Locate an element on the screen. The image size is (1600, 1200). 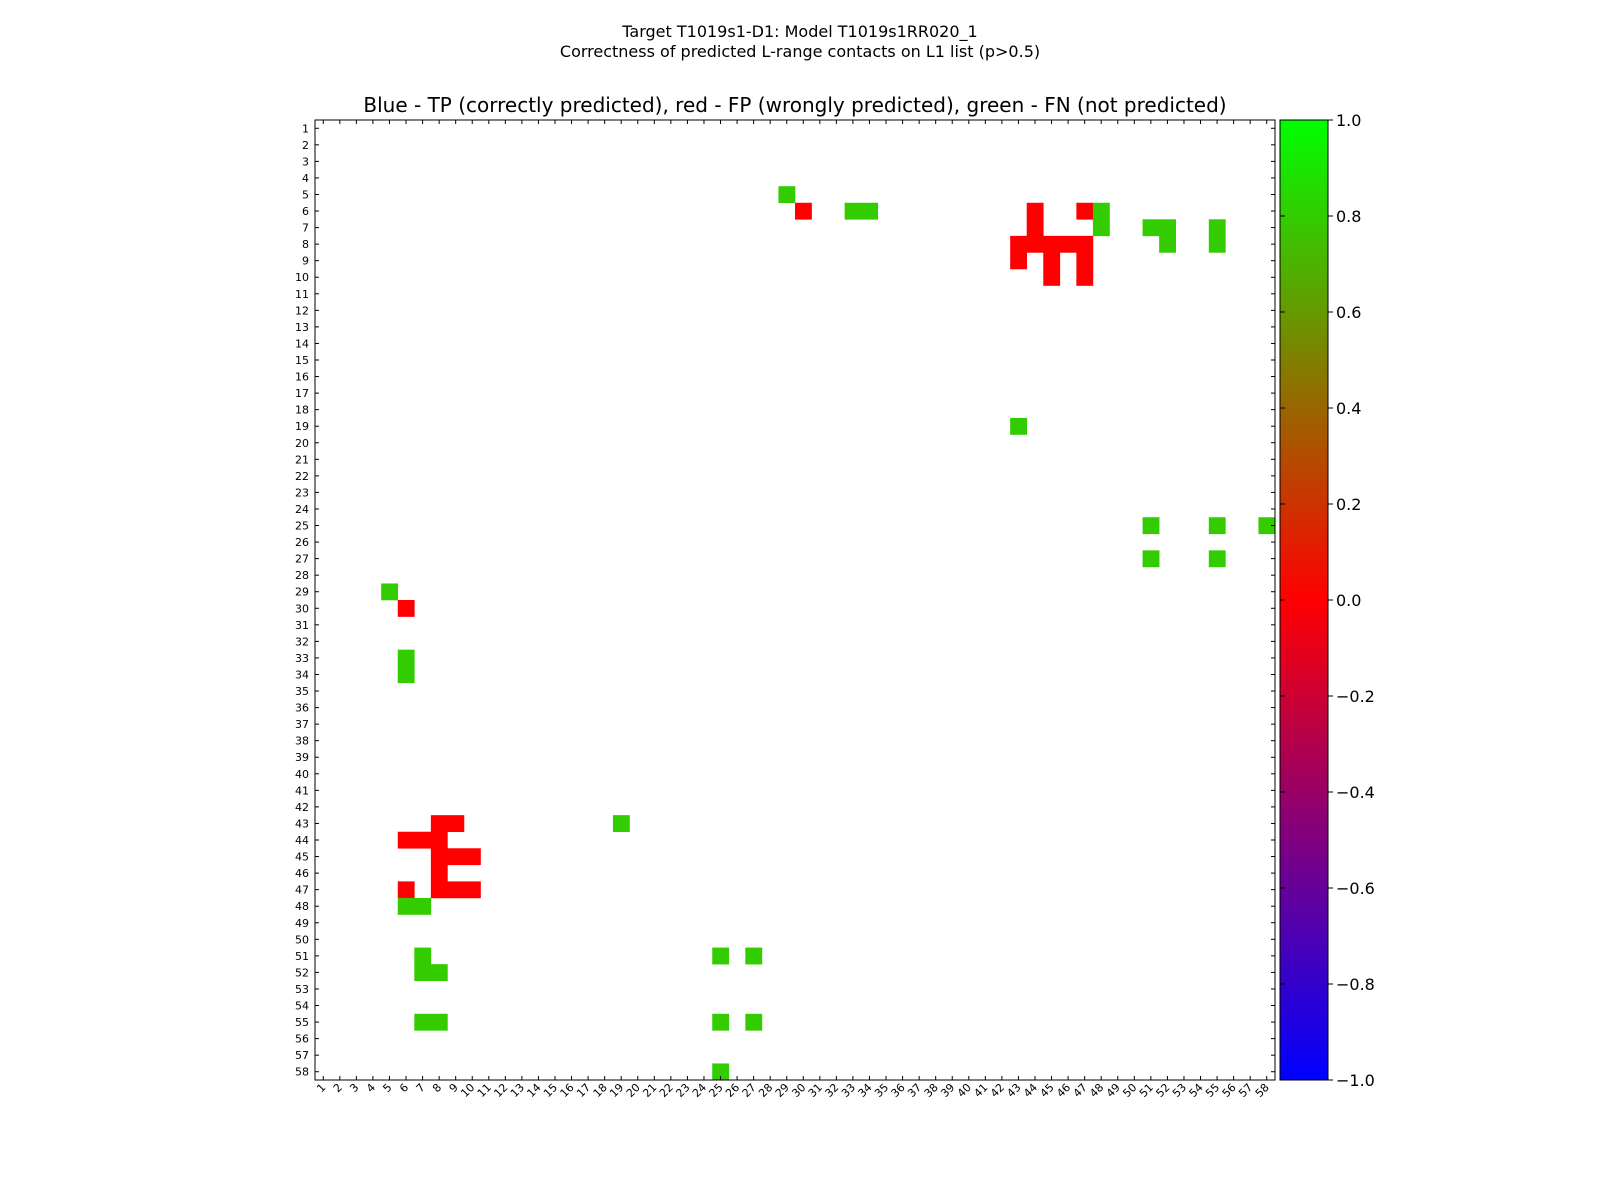
x-tick-label: 9 is located at coordinates (454, 1088).